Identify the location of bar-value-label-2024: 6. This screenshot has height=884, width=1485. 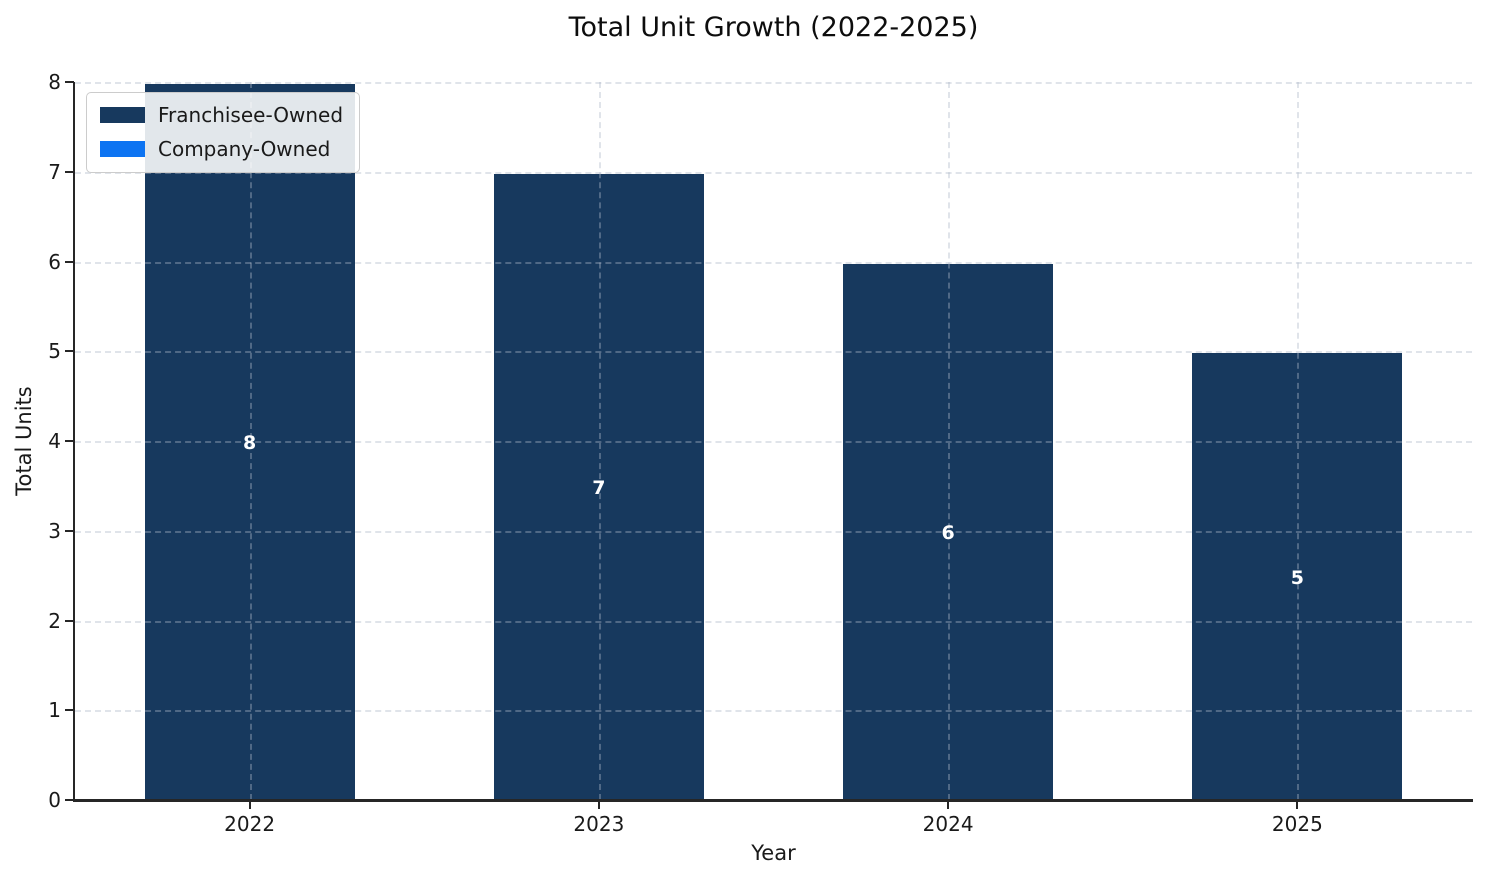
(948, 532).